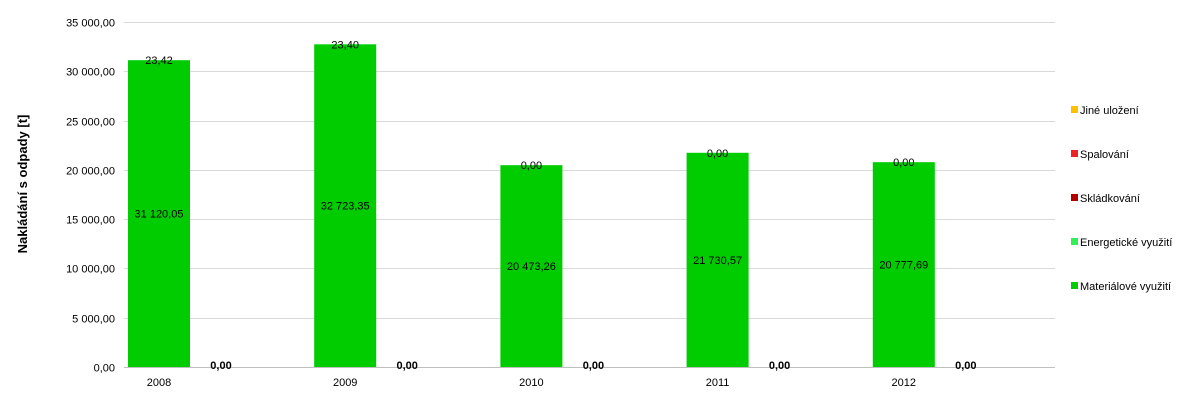  I want to click on y-tick-label: 10 000,00, so click(90, 270).